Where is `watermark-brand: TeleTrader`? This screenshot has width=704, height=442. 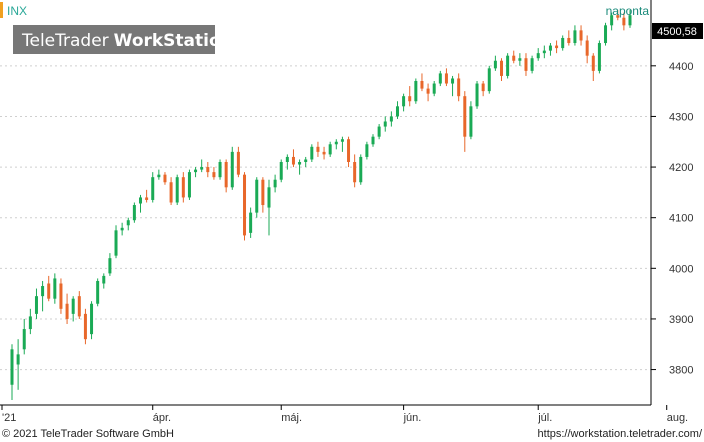 watermark-brand: TeleTrader is located at coordinates (65, 41).